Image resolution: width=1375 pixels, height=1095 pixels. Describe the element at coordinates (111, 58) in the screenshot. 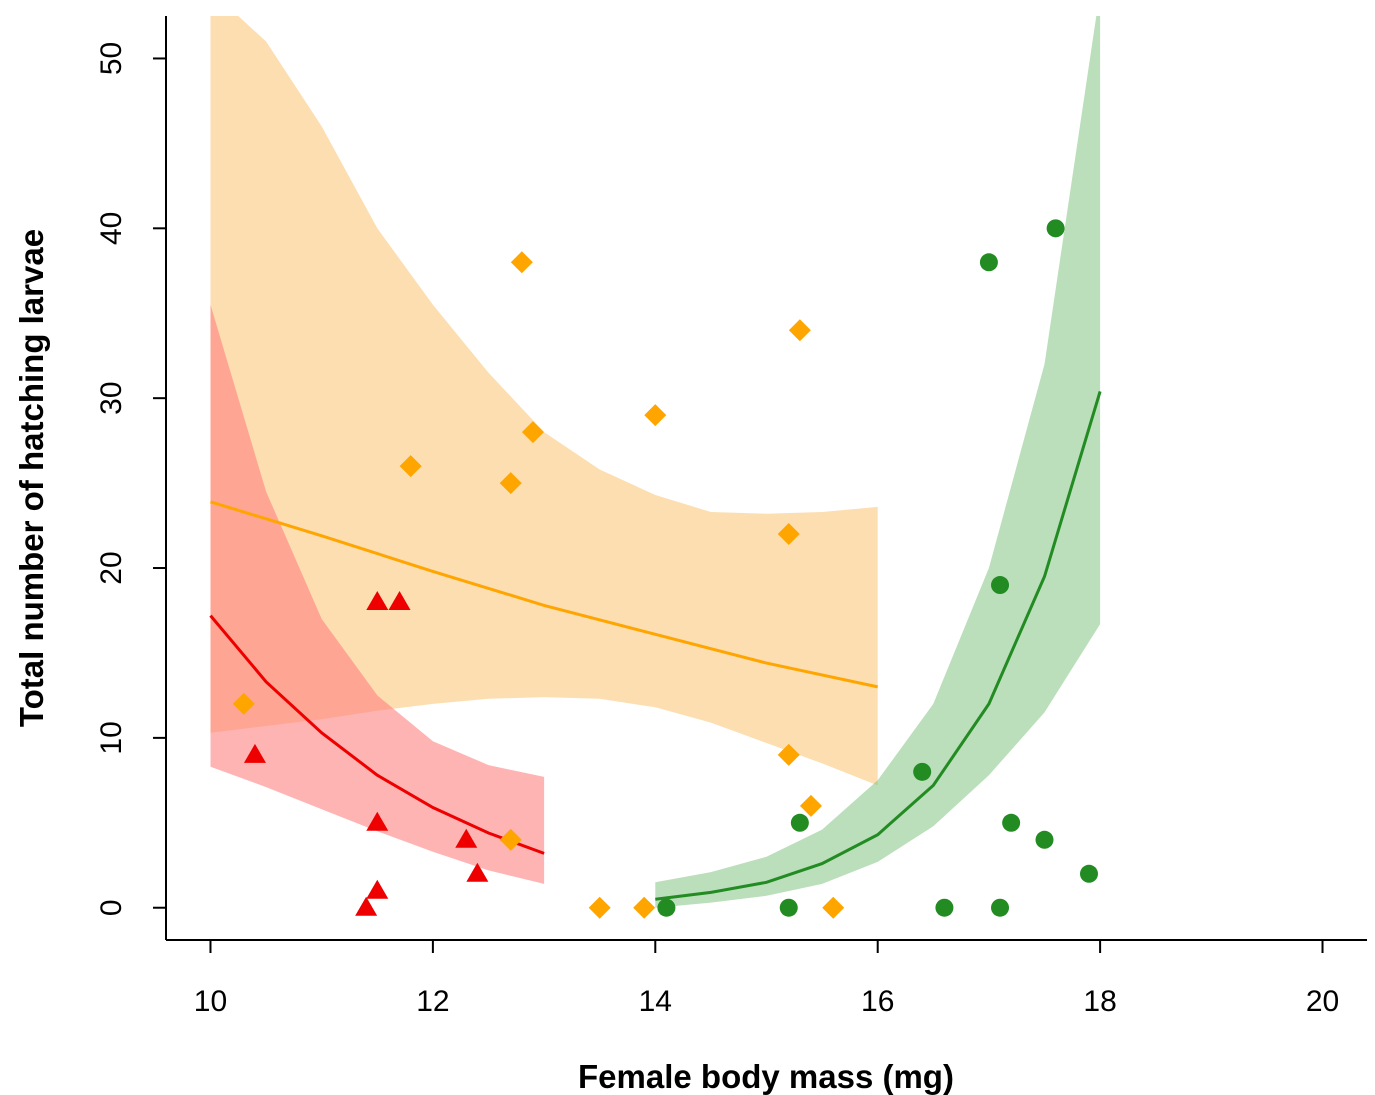

I see `y-tick-label: 50` at that location.